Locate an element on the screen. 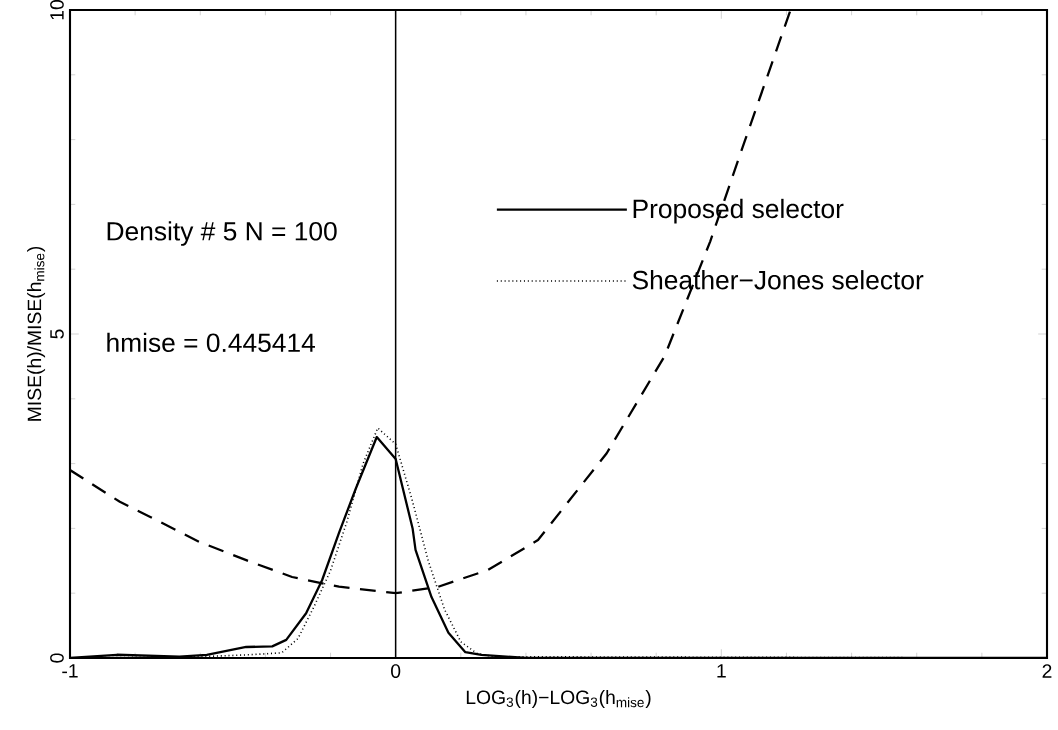 The image size is (1058, 730). annotation: Density # 5 N = 100 is located at coordinates (222, 233).